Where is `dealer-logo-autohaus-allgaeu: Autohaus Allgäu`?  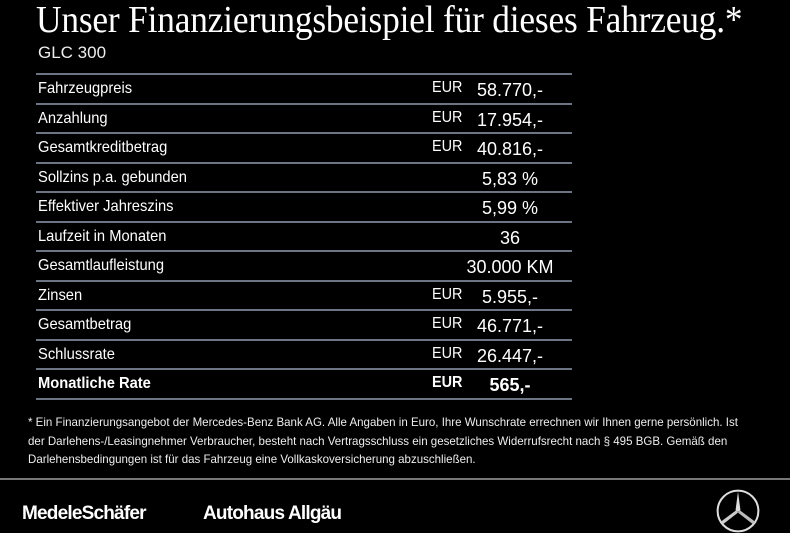
dealer-logo-autohaus-allgaeu: Autohaus Allgäu is located at coordinates (272, 513).